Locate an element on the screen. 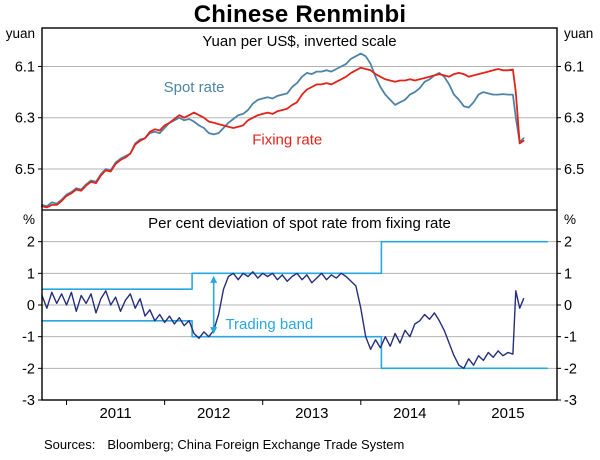  x-axis-label: 2014 is located at coordinates (409, 413).